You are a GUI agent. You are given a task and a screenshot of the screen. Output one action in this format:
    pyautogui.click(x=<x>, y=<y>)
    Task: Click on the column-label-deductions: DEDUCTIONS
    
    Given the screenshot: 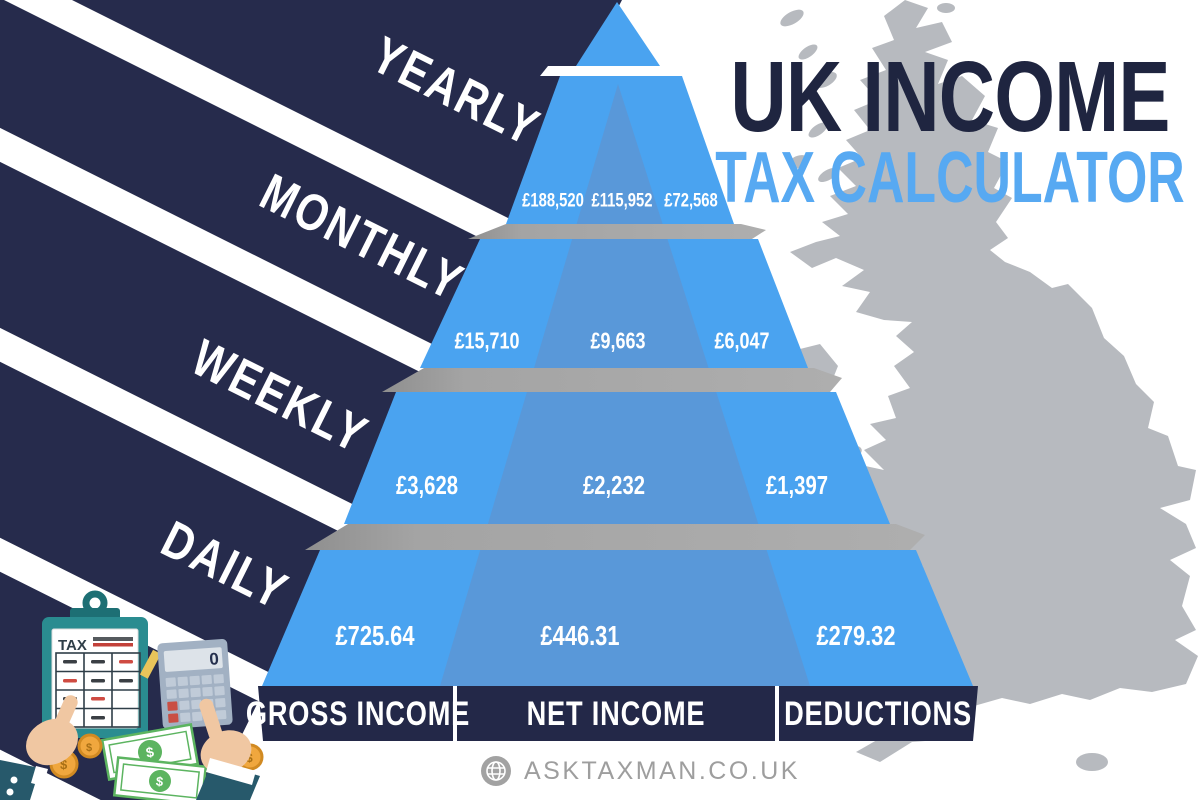 What is the action you would take?
    pyautogui.click(x=878, y=714)
    